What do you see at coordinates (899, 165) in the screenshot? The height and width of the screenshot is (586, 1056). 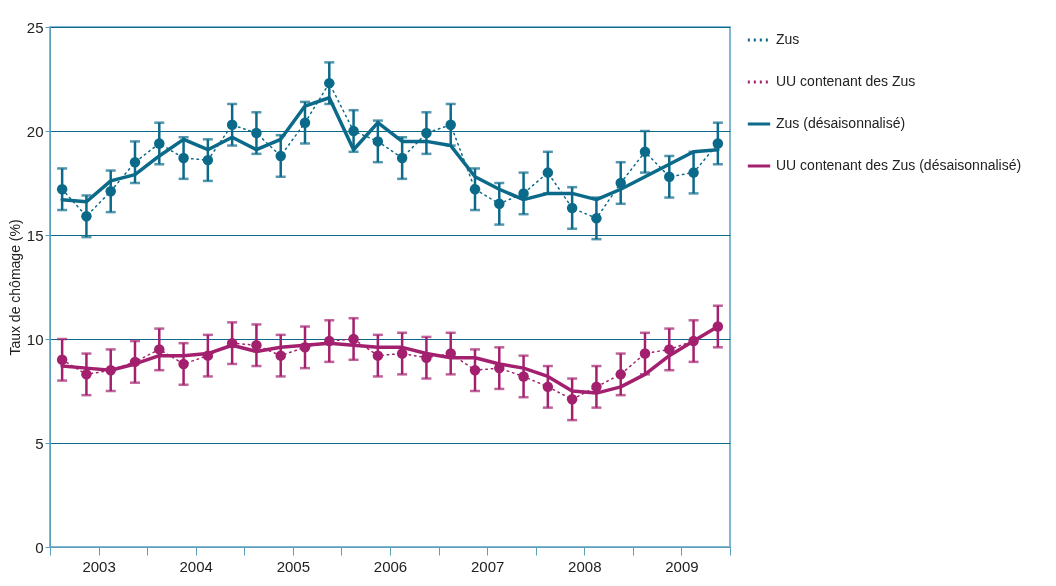 I see `legend-label: UU contenant des Zus (désaisonnalisé)` at bounding box center [899, 165].